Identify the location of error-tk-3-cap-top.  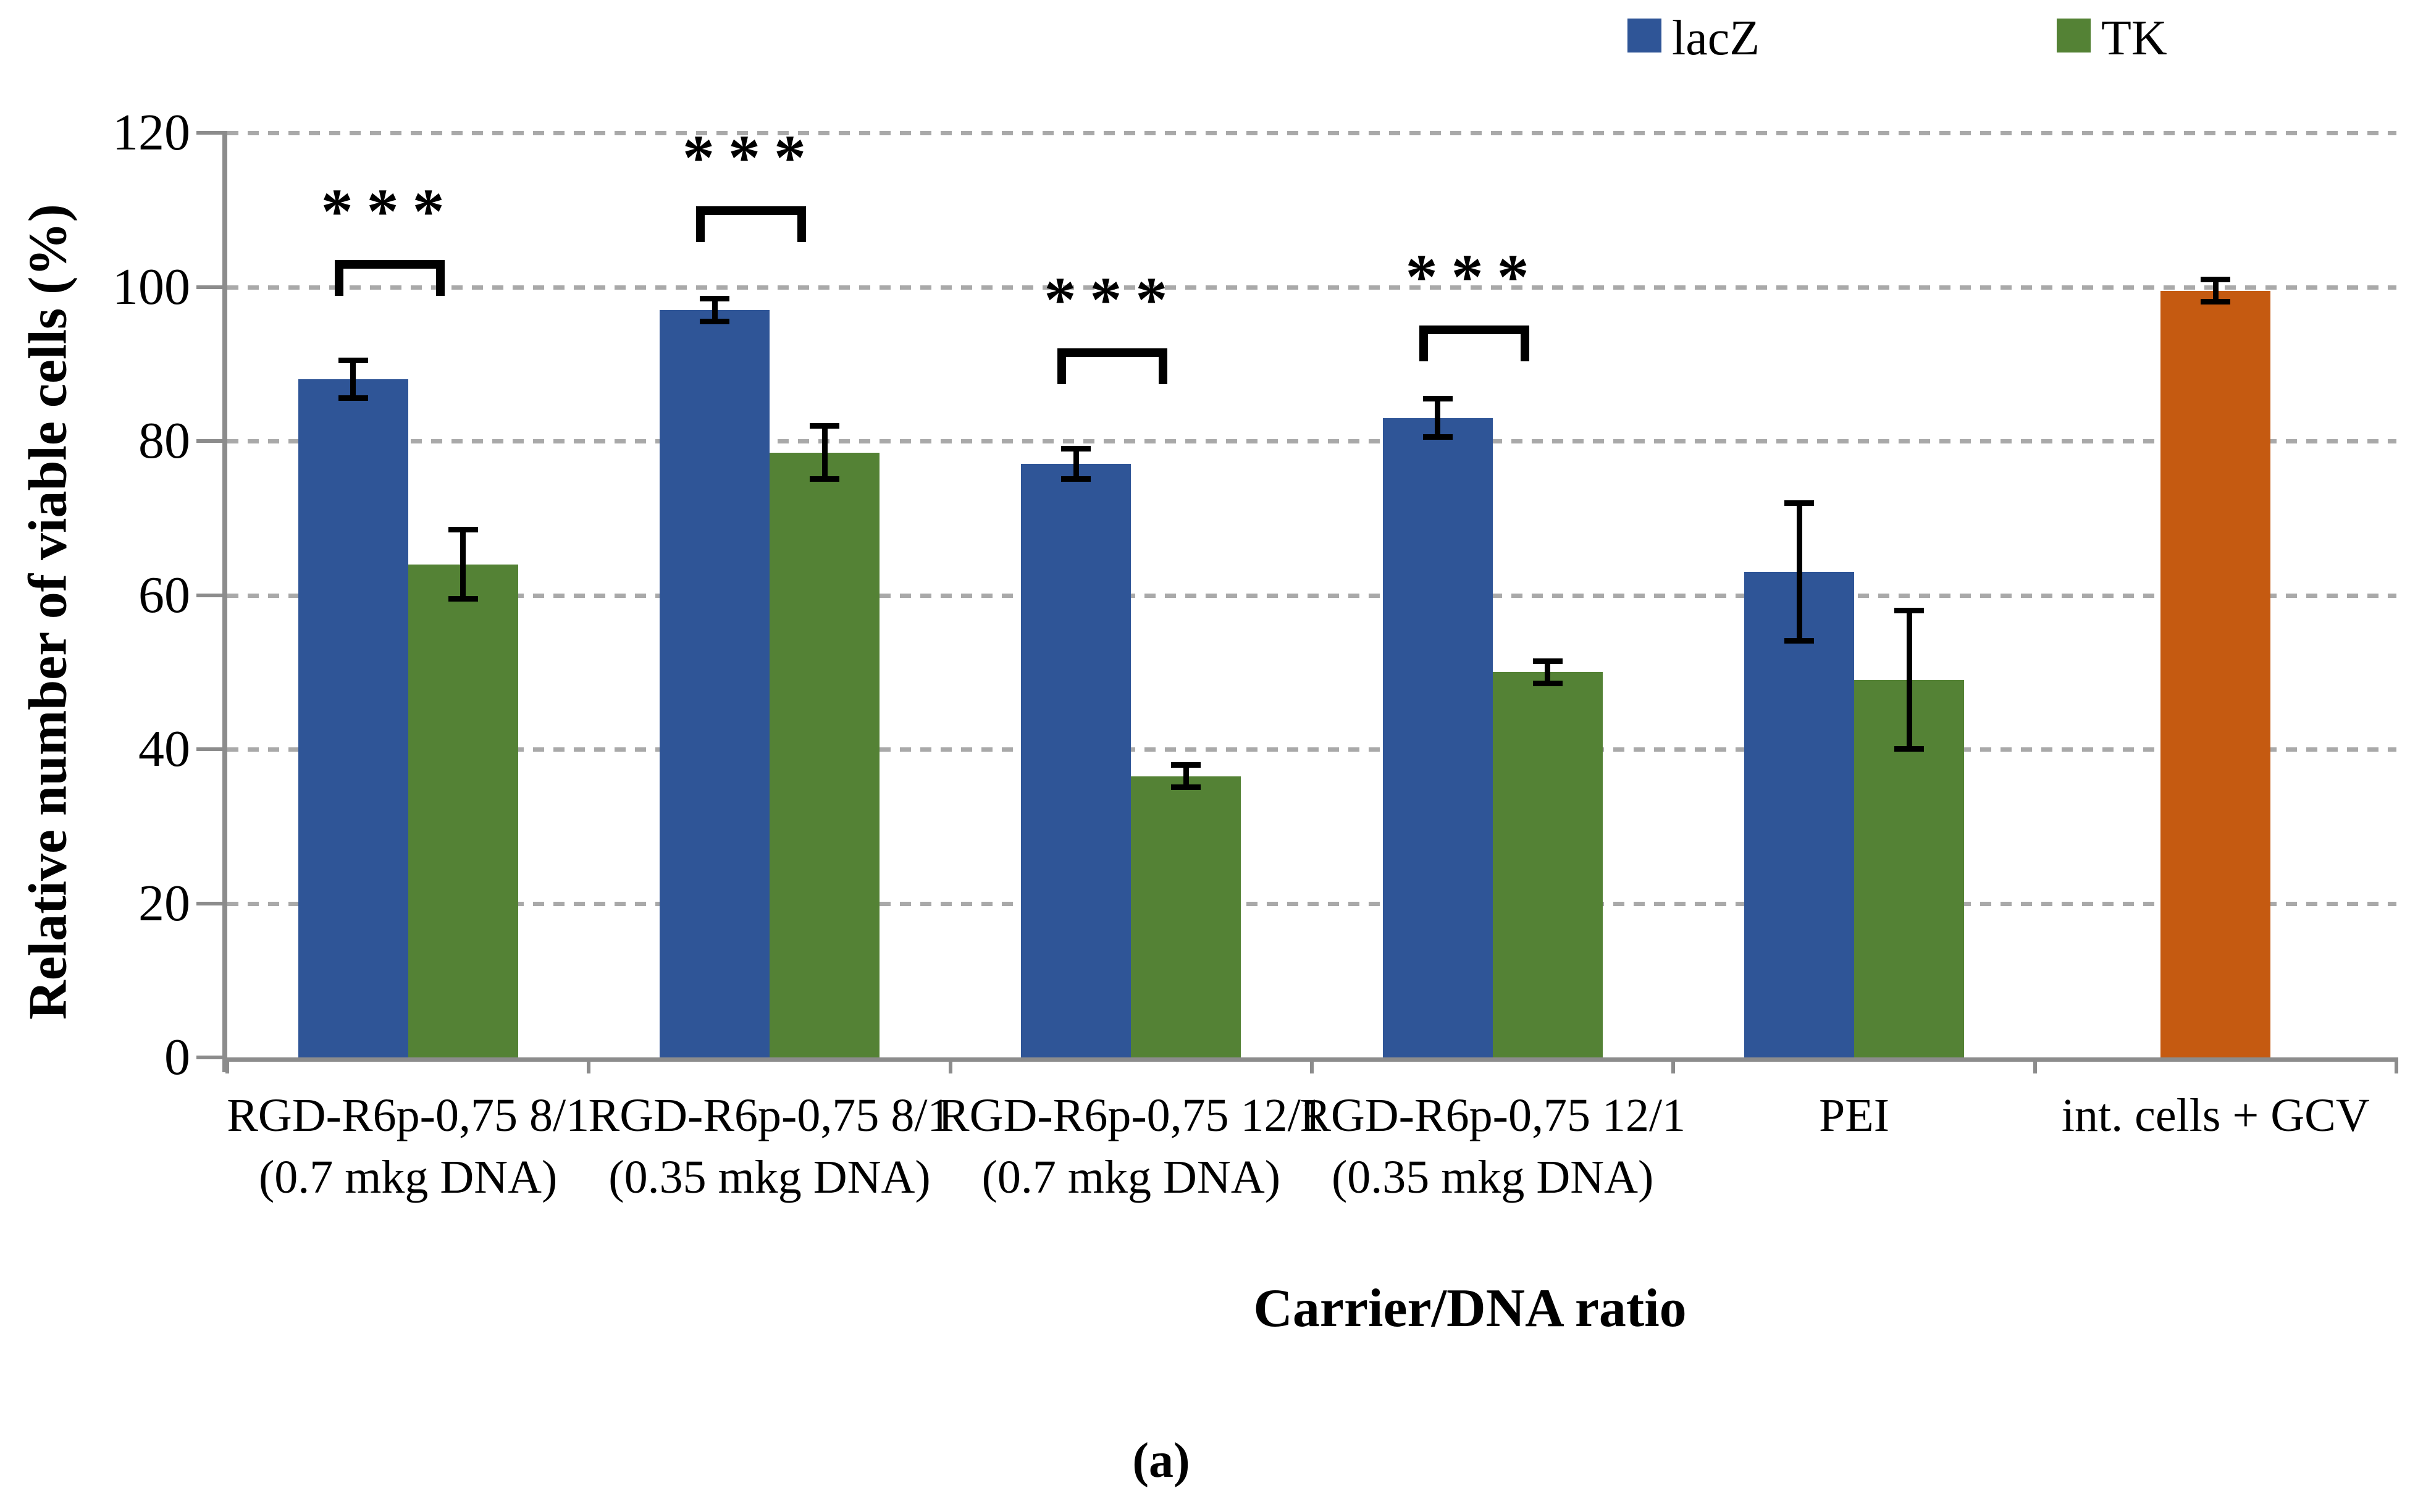
(1547, 661).